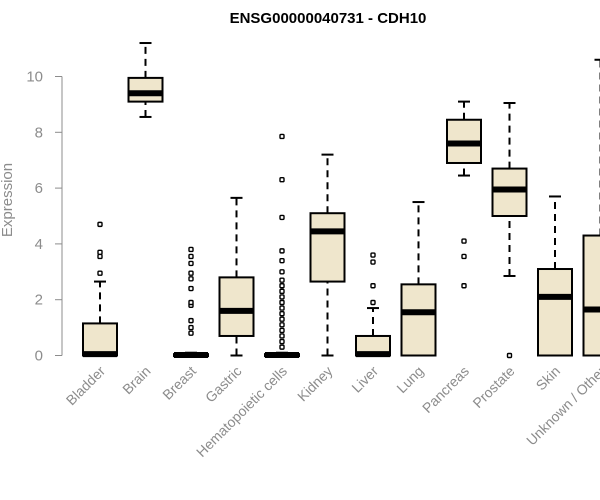  I want to click on y-tick-label: 10, so click(34, 77).